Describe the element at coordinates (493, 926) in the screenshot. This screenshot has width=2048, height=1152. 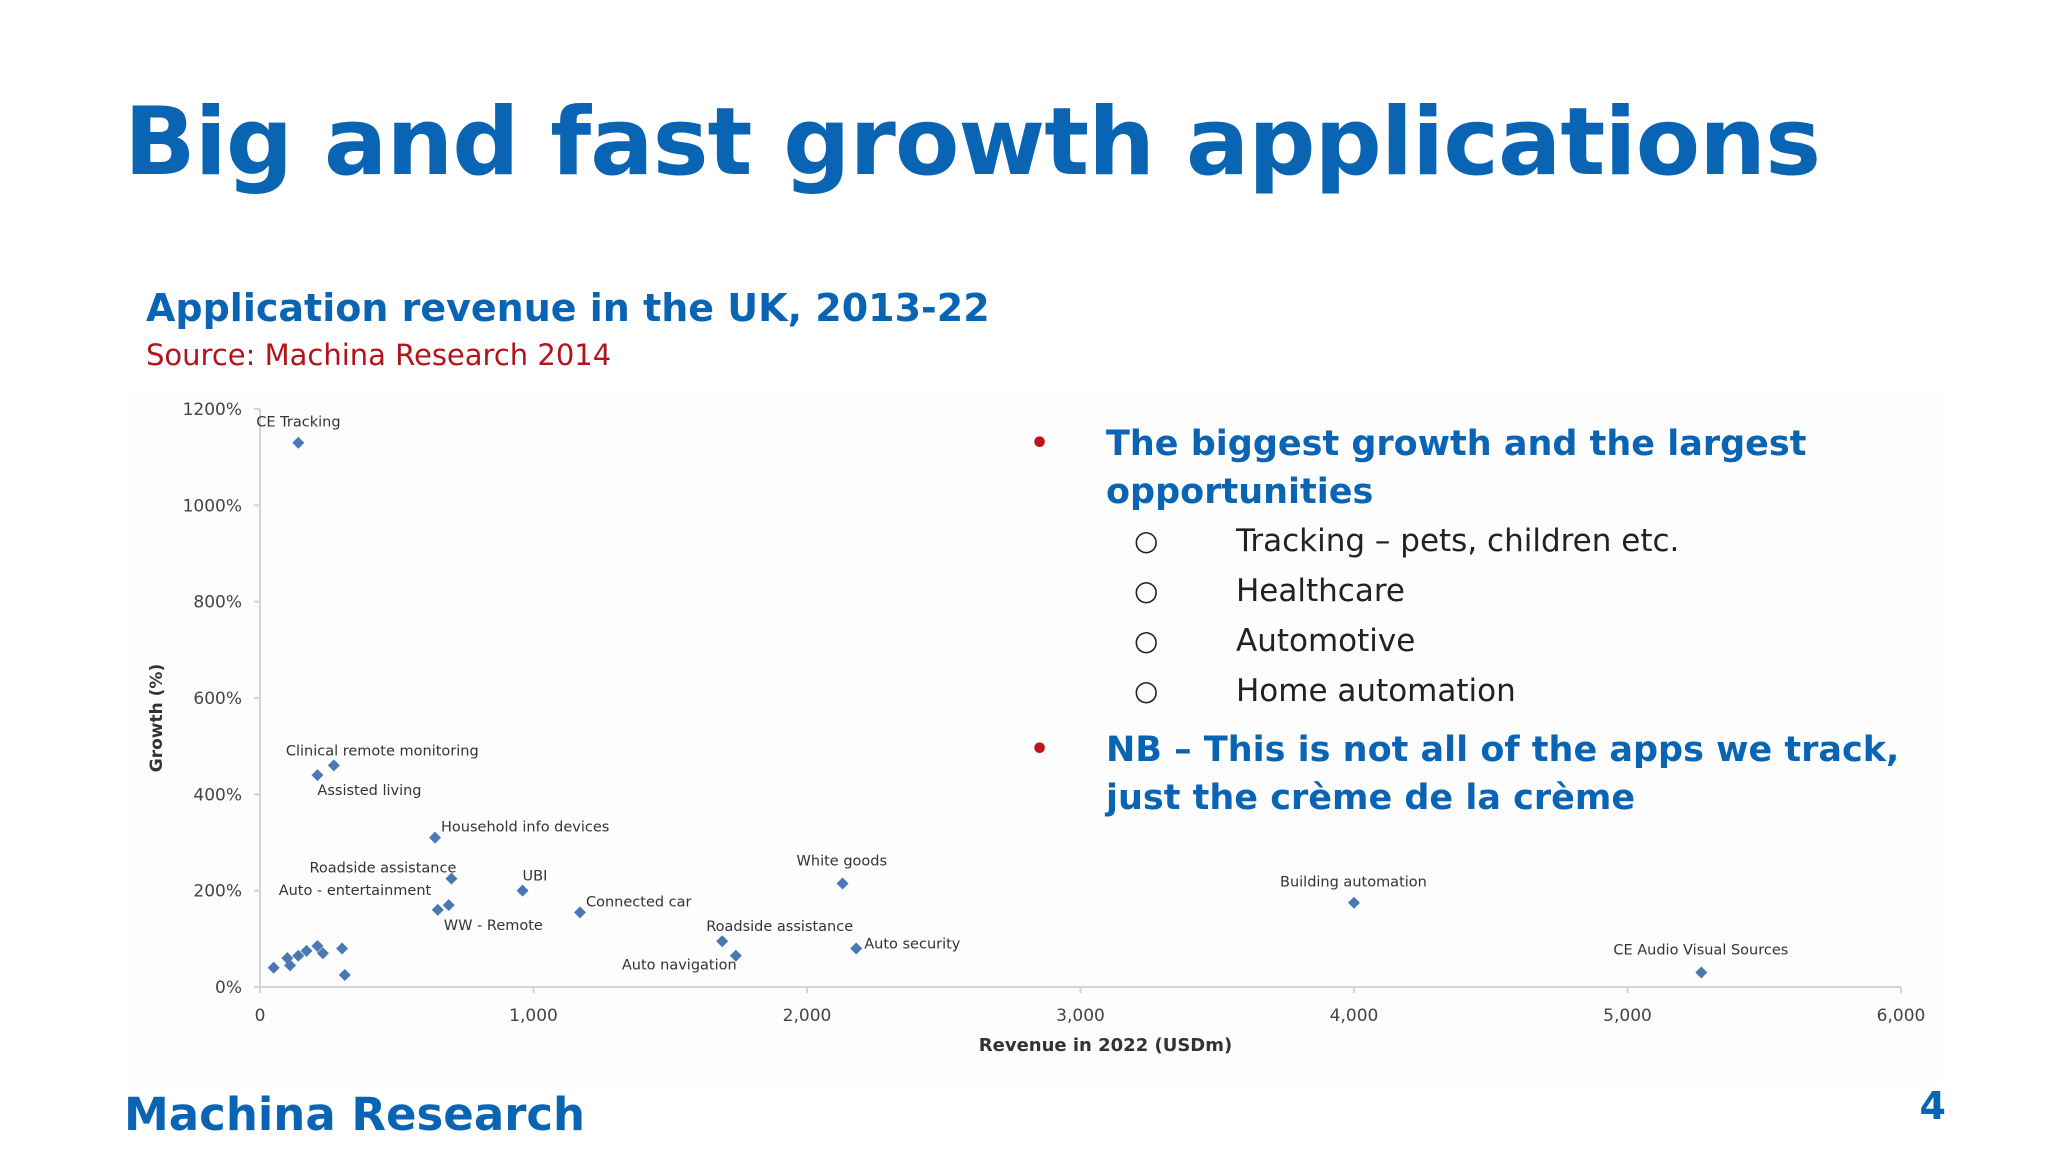
I see `data-label: WW - Remote` at that location.